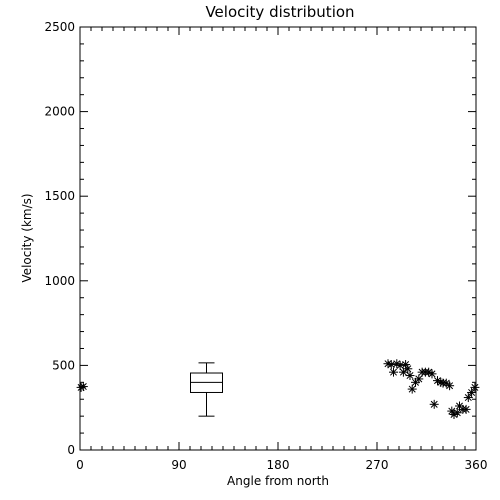  What do you see at coordinates (80, 465) in the screenshot?
I see `x-tick-label: 0` at bounding box center [80, 465].